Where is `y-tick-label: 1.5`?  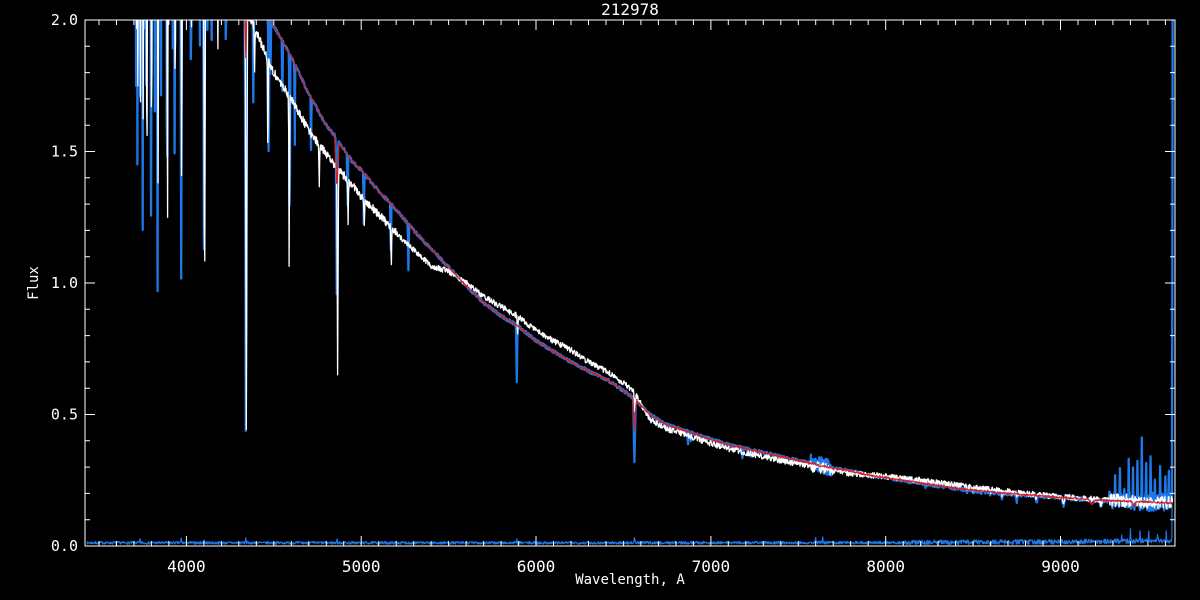
y-tick-label: 1.5 is located at coordinates (64, 152).